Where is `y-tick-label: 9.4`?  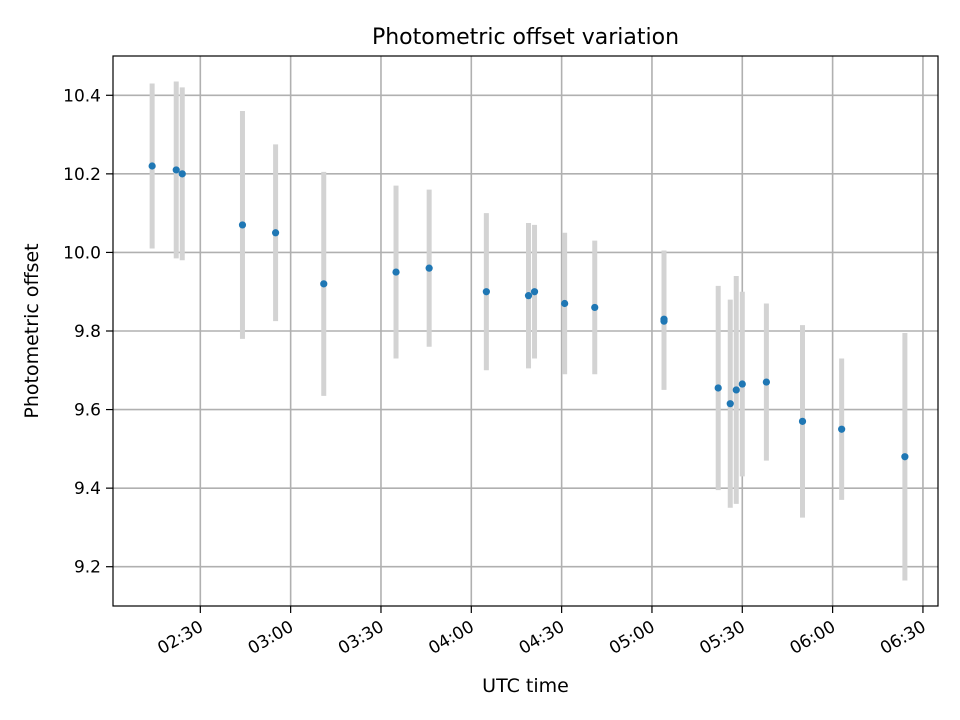 y-tick-label: 9.4 is located at coordinates (87, 489).